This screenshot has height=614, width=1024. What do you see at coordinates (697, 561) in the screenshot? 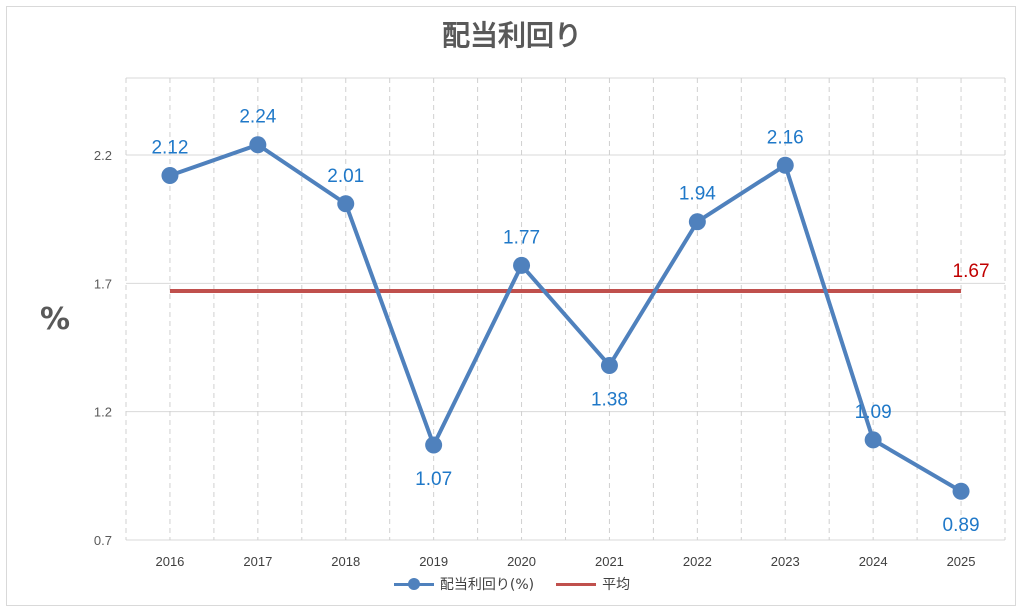
I see `x-tick-label: 2022` at bounding box center [697, 561].